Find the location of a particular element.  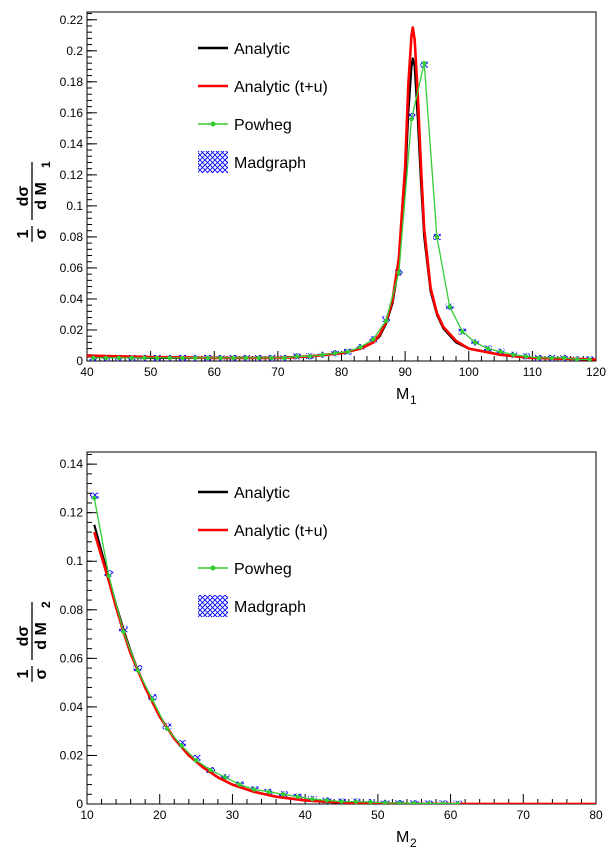

x-tick-label: 60 is located at coordinates (215, 372).